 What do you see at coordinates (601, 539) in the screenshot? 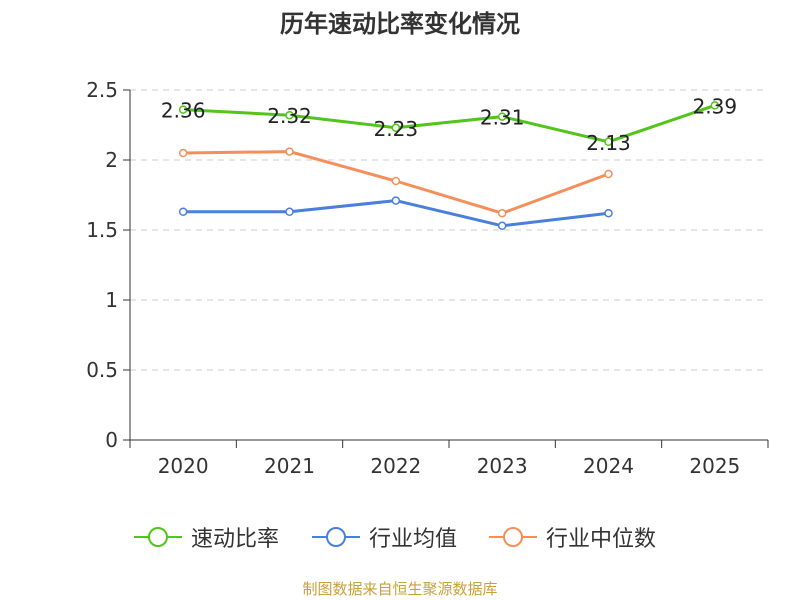
I see `legend-label: 行业中位数` at bounding box center [601, 539].